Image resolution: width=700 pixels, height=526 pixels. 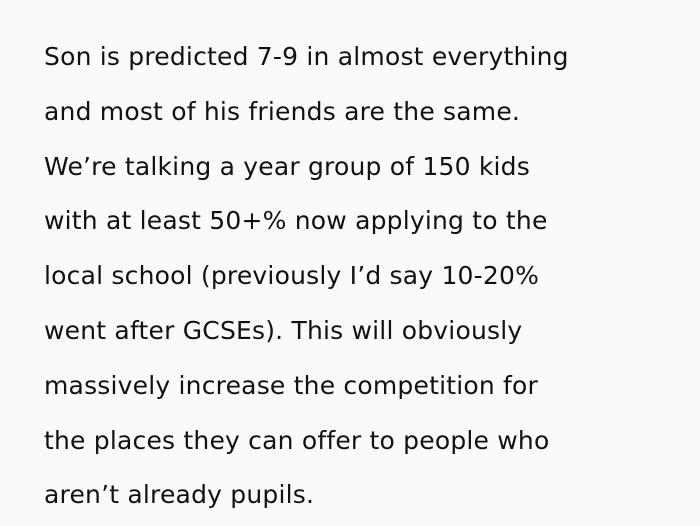 I want to click on text-line: and most of his friends are the same., so click(x=282, y=111).